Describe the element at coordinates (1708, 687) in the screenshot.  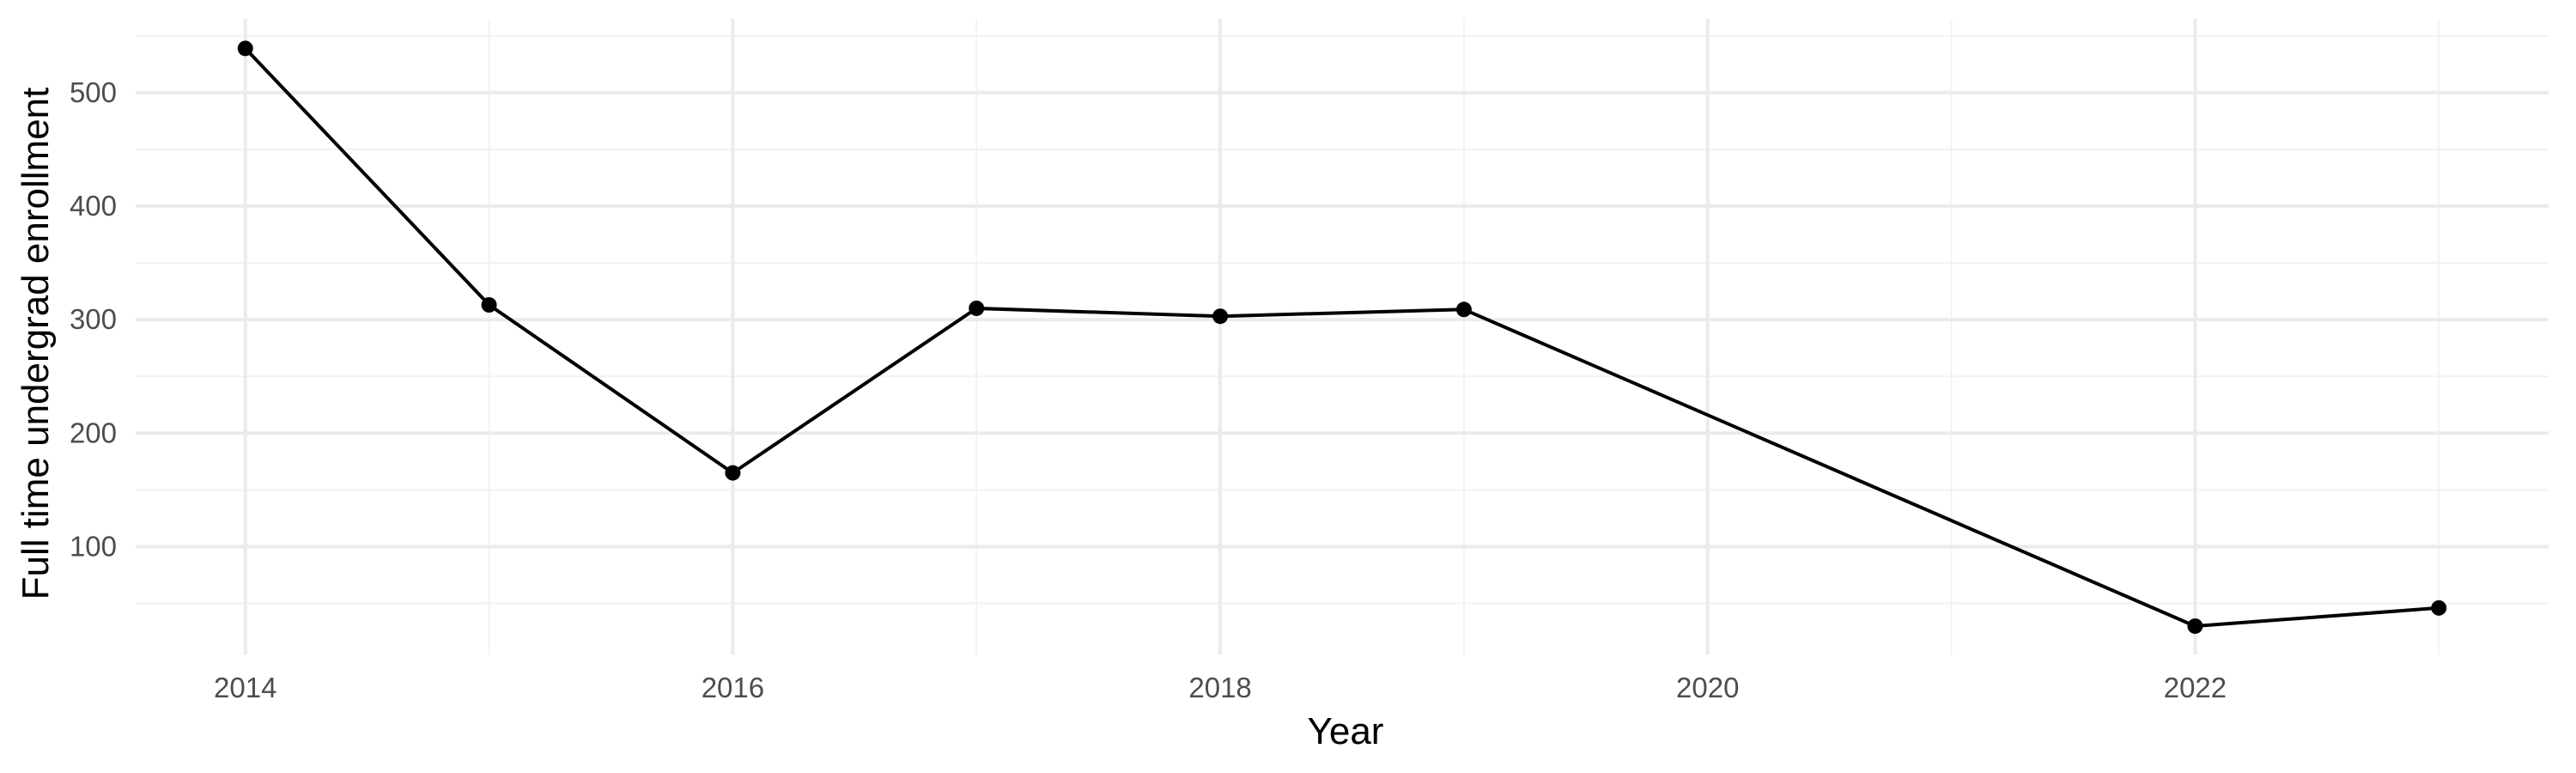
I see `x-tick-label: 2020` at that location.